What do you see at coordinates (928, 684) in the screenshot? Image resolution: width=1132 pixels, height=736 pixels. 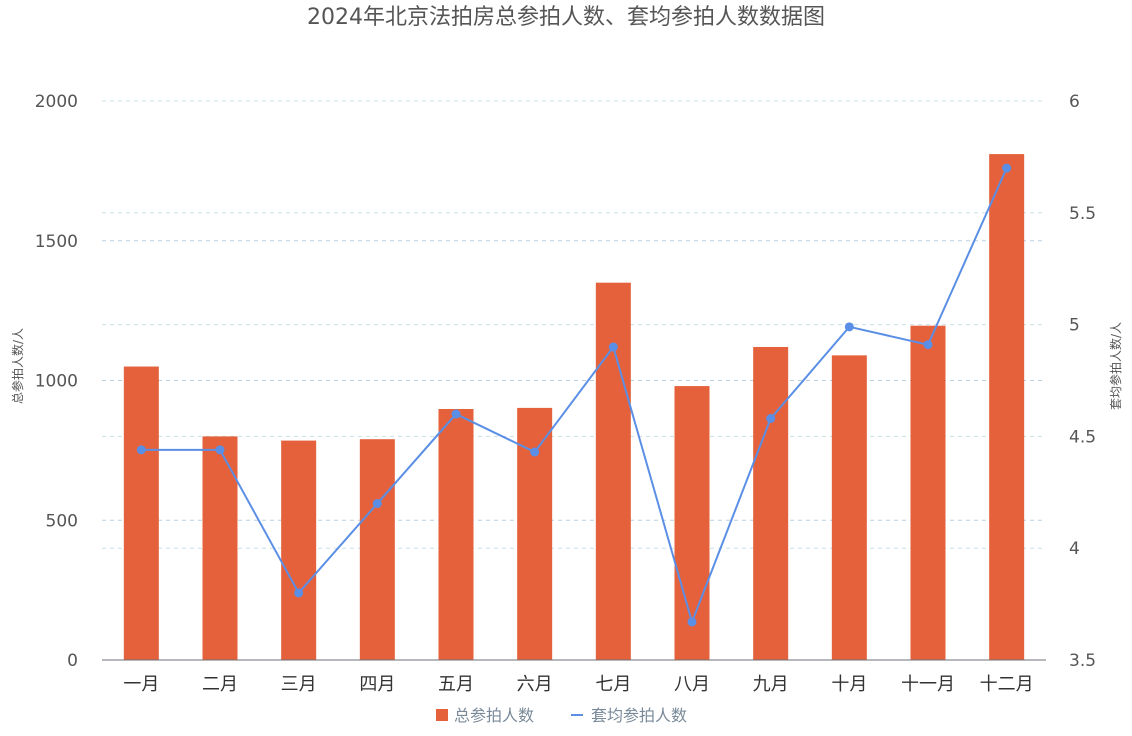 I see `x-tick-10: 十一月` at bounding box center [928, 684].